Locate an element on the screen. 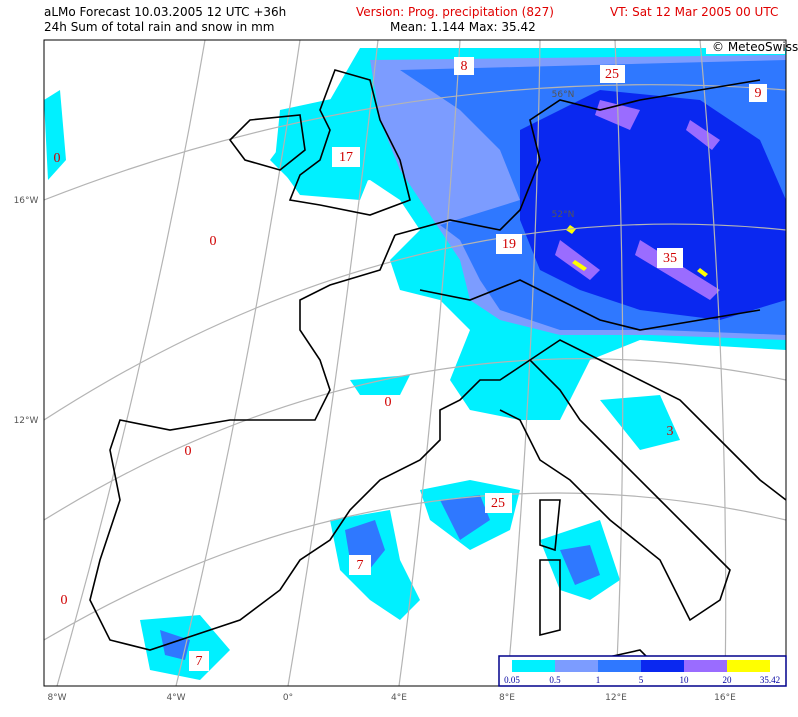  value-label: 19 is located at coordinates (509, 244).